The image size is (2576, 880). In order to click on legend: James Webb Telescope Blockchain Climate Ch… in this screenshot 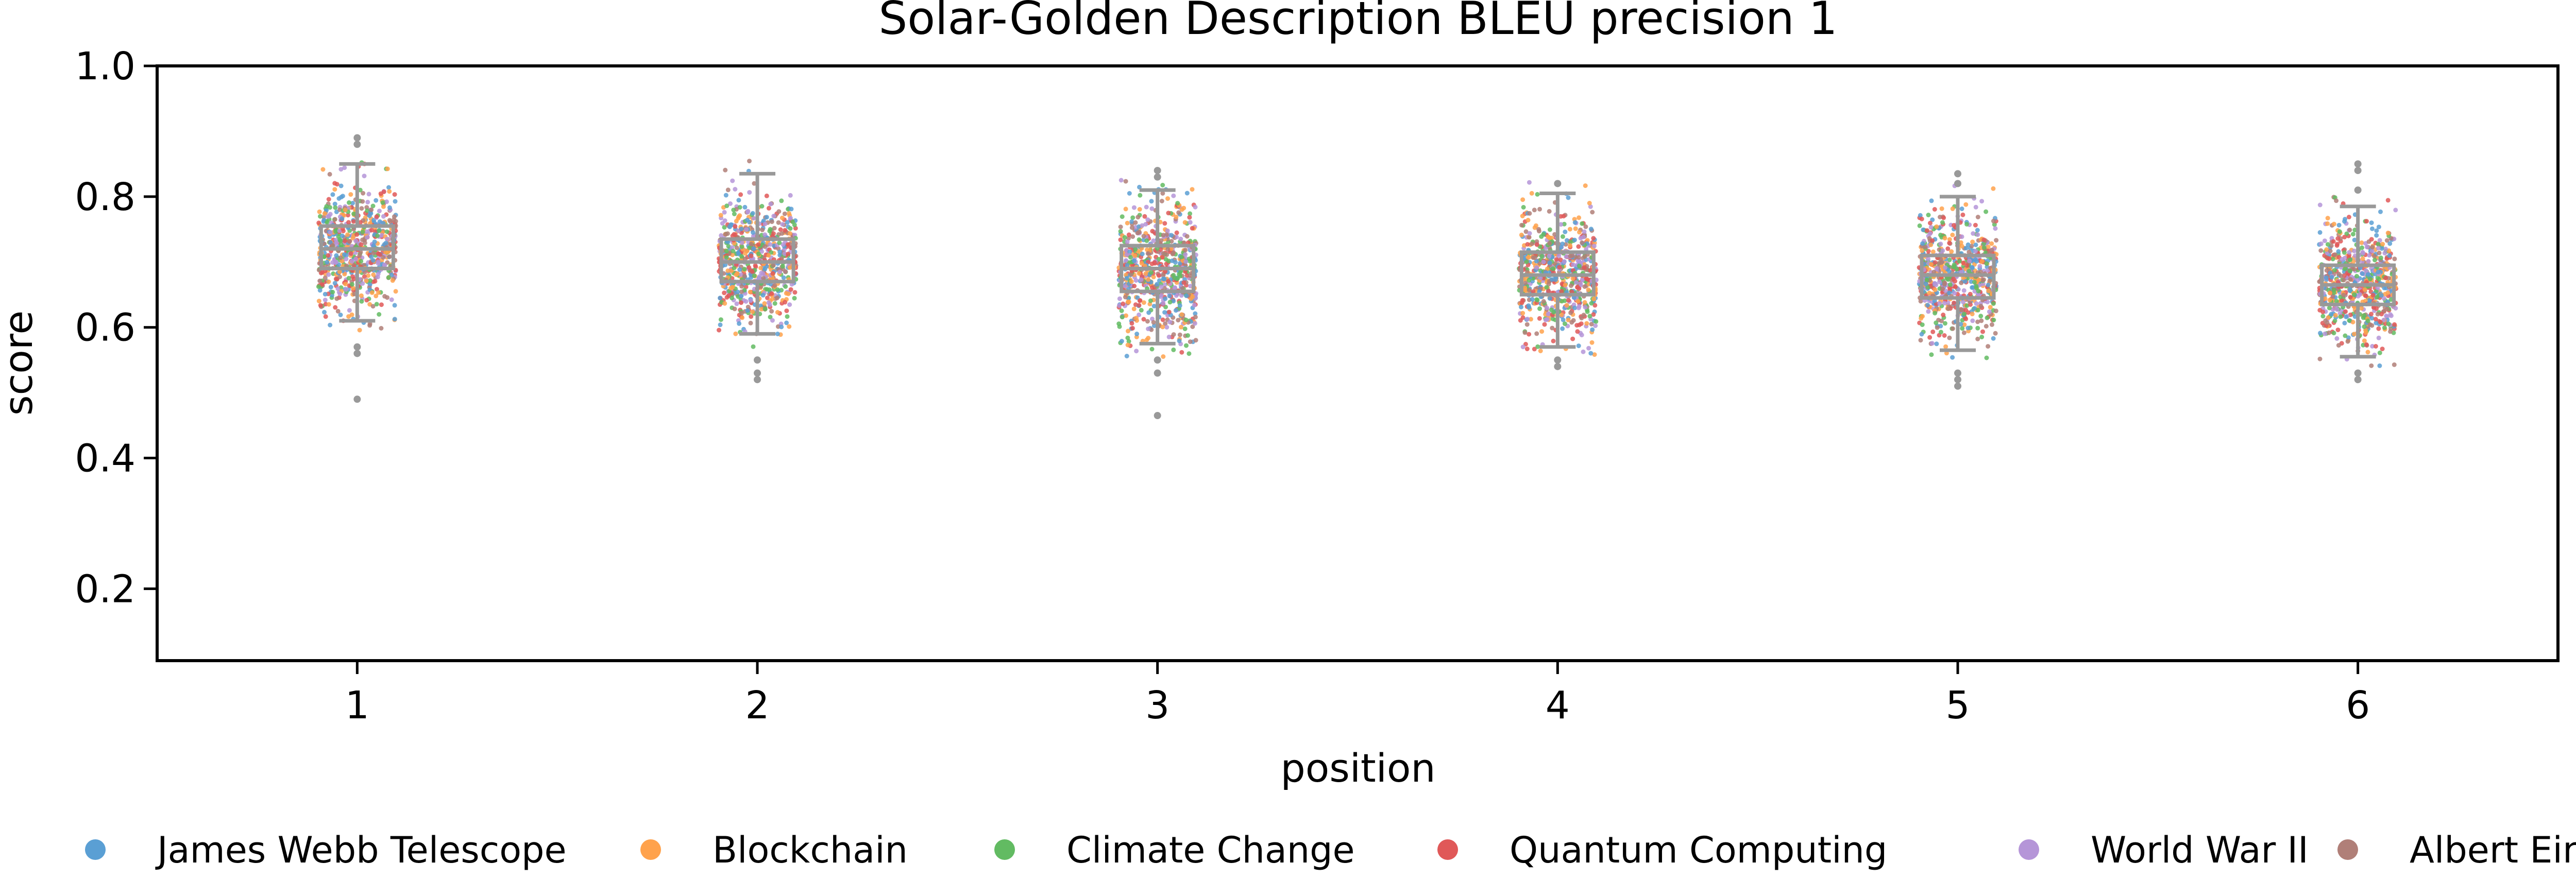, I will do `click(1330, 850)`.